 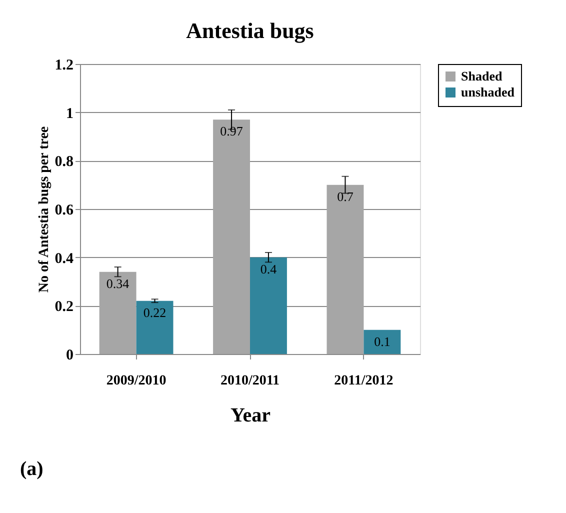 I want to click on data-label: 0.4, so click(x=269, y=268).